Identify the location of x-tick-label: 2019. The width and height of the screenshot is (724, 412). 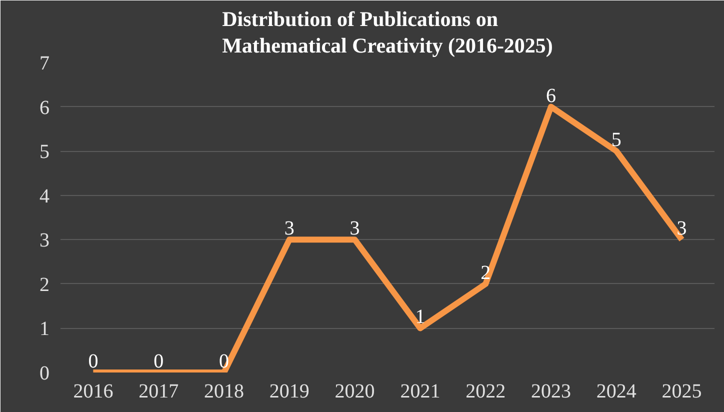
(289, 391).